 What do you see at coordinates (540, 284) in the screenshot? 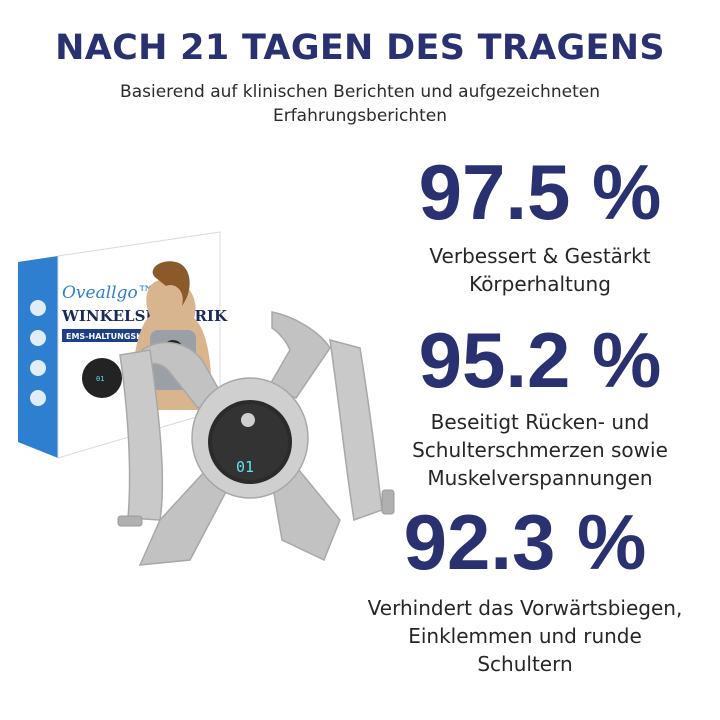
I see `stat-line: Körperhaltung` at bounding box center [540, 284].